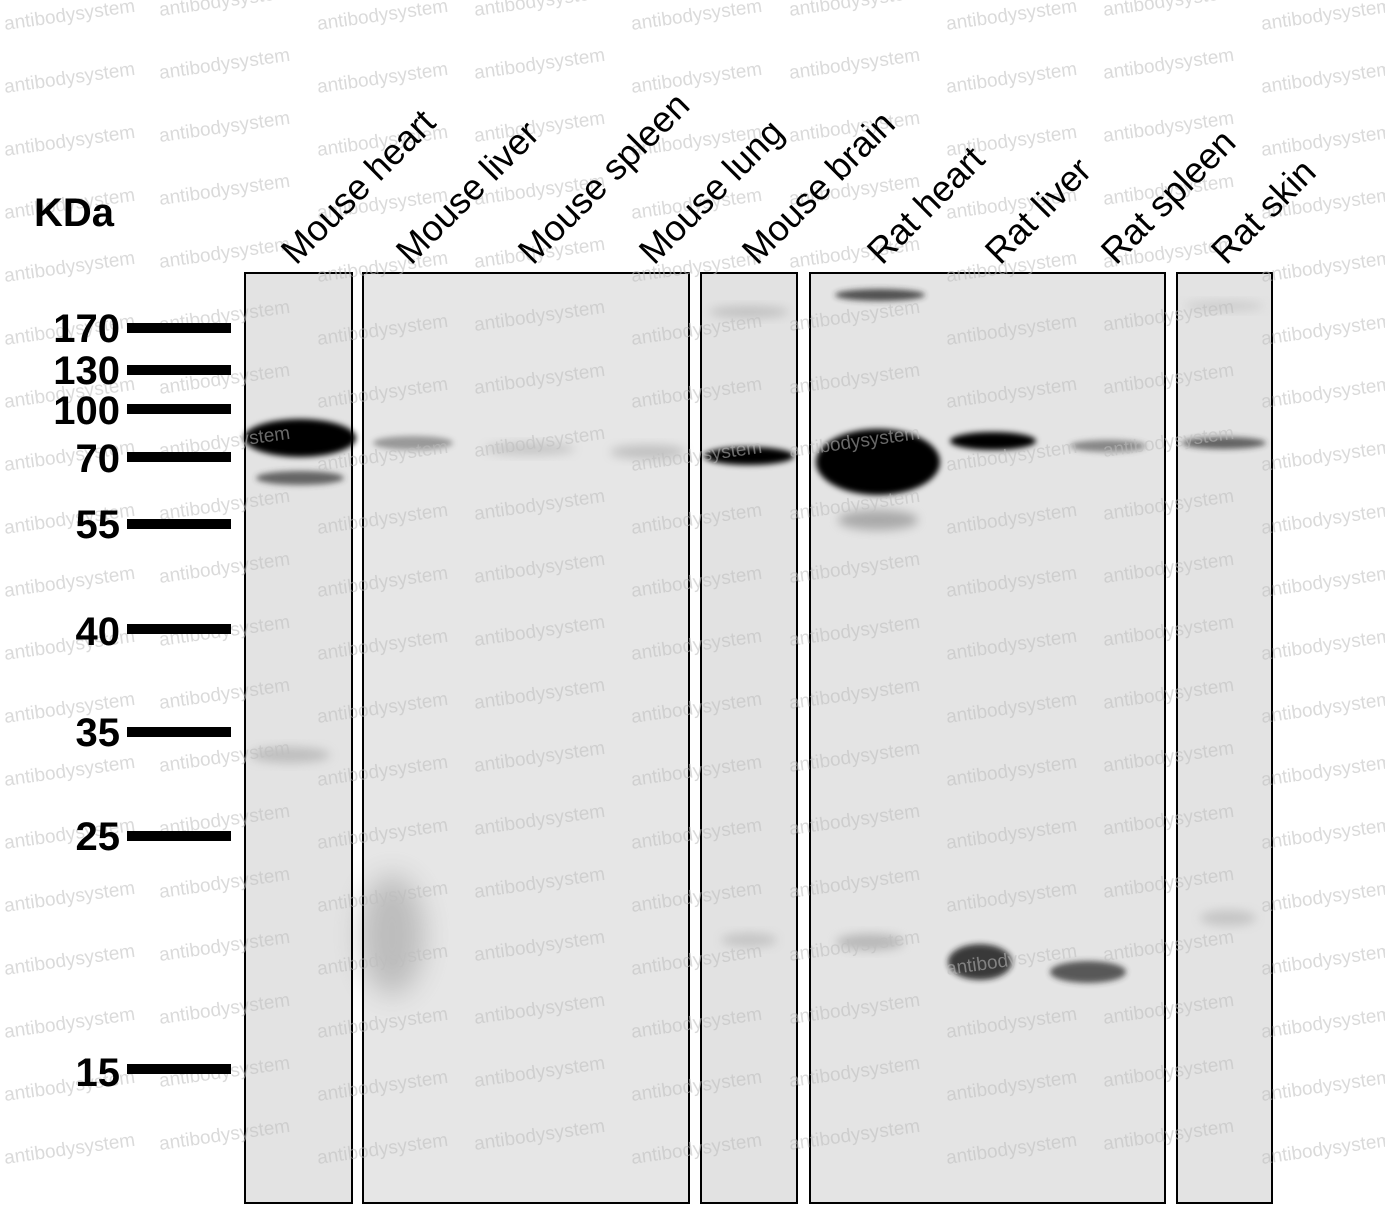 This screenshot has width=1385, height=1206. What do you see at coordinates (749, 456) in the screenshot?
I see `band-mouse-brain-main` at bounding box center [749, 456].